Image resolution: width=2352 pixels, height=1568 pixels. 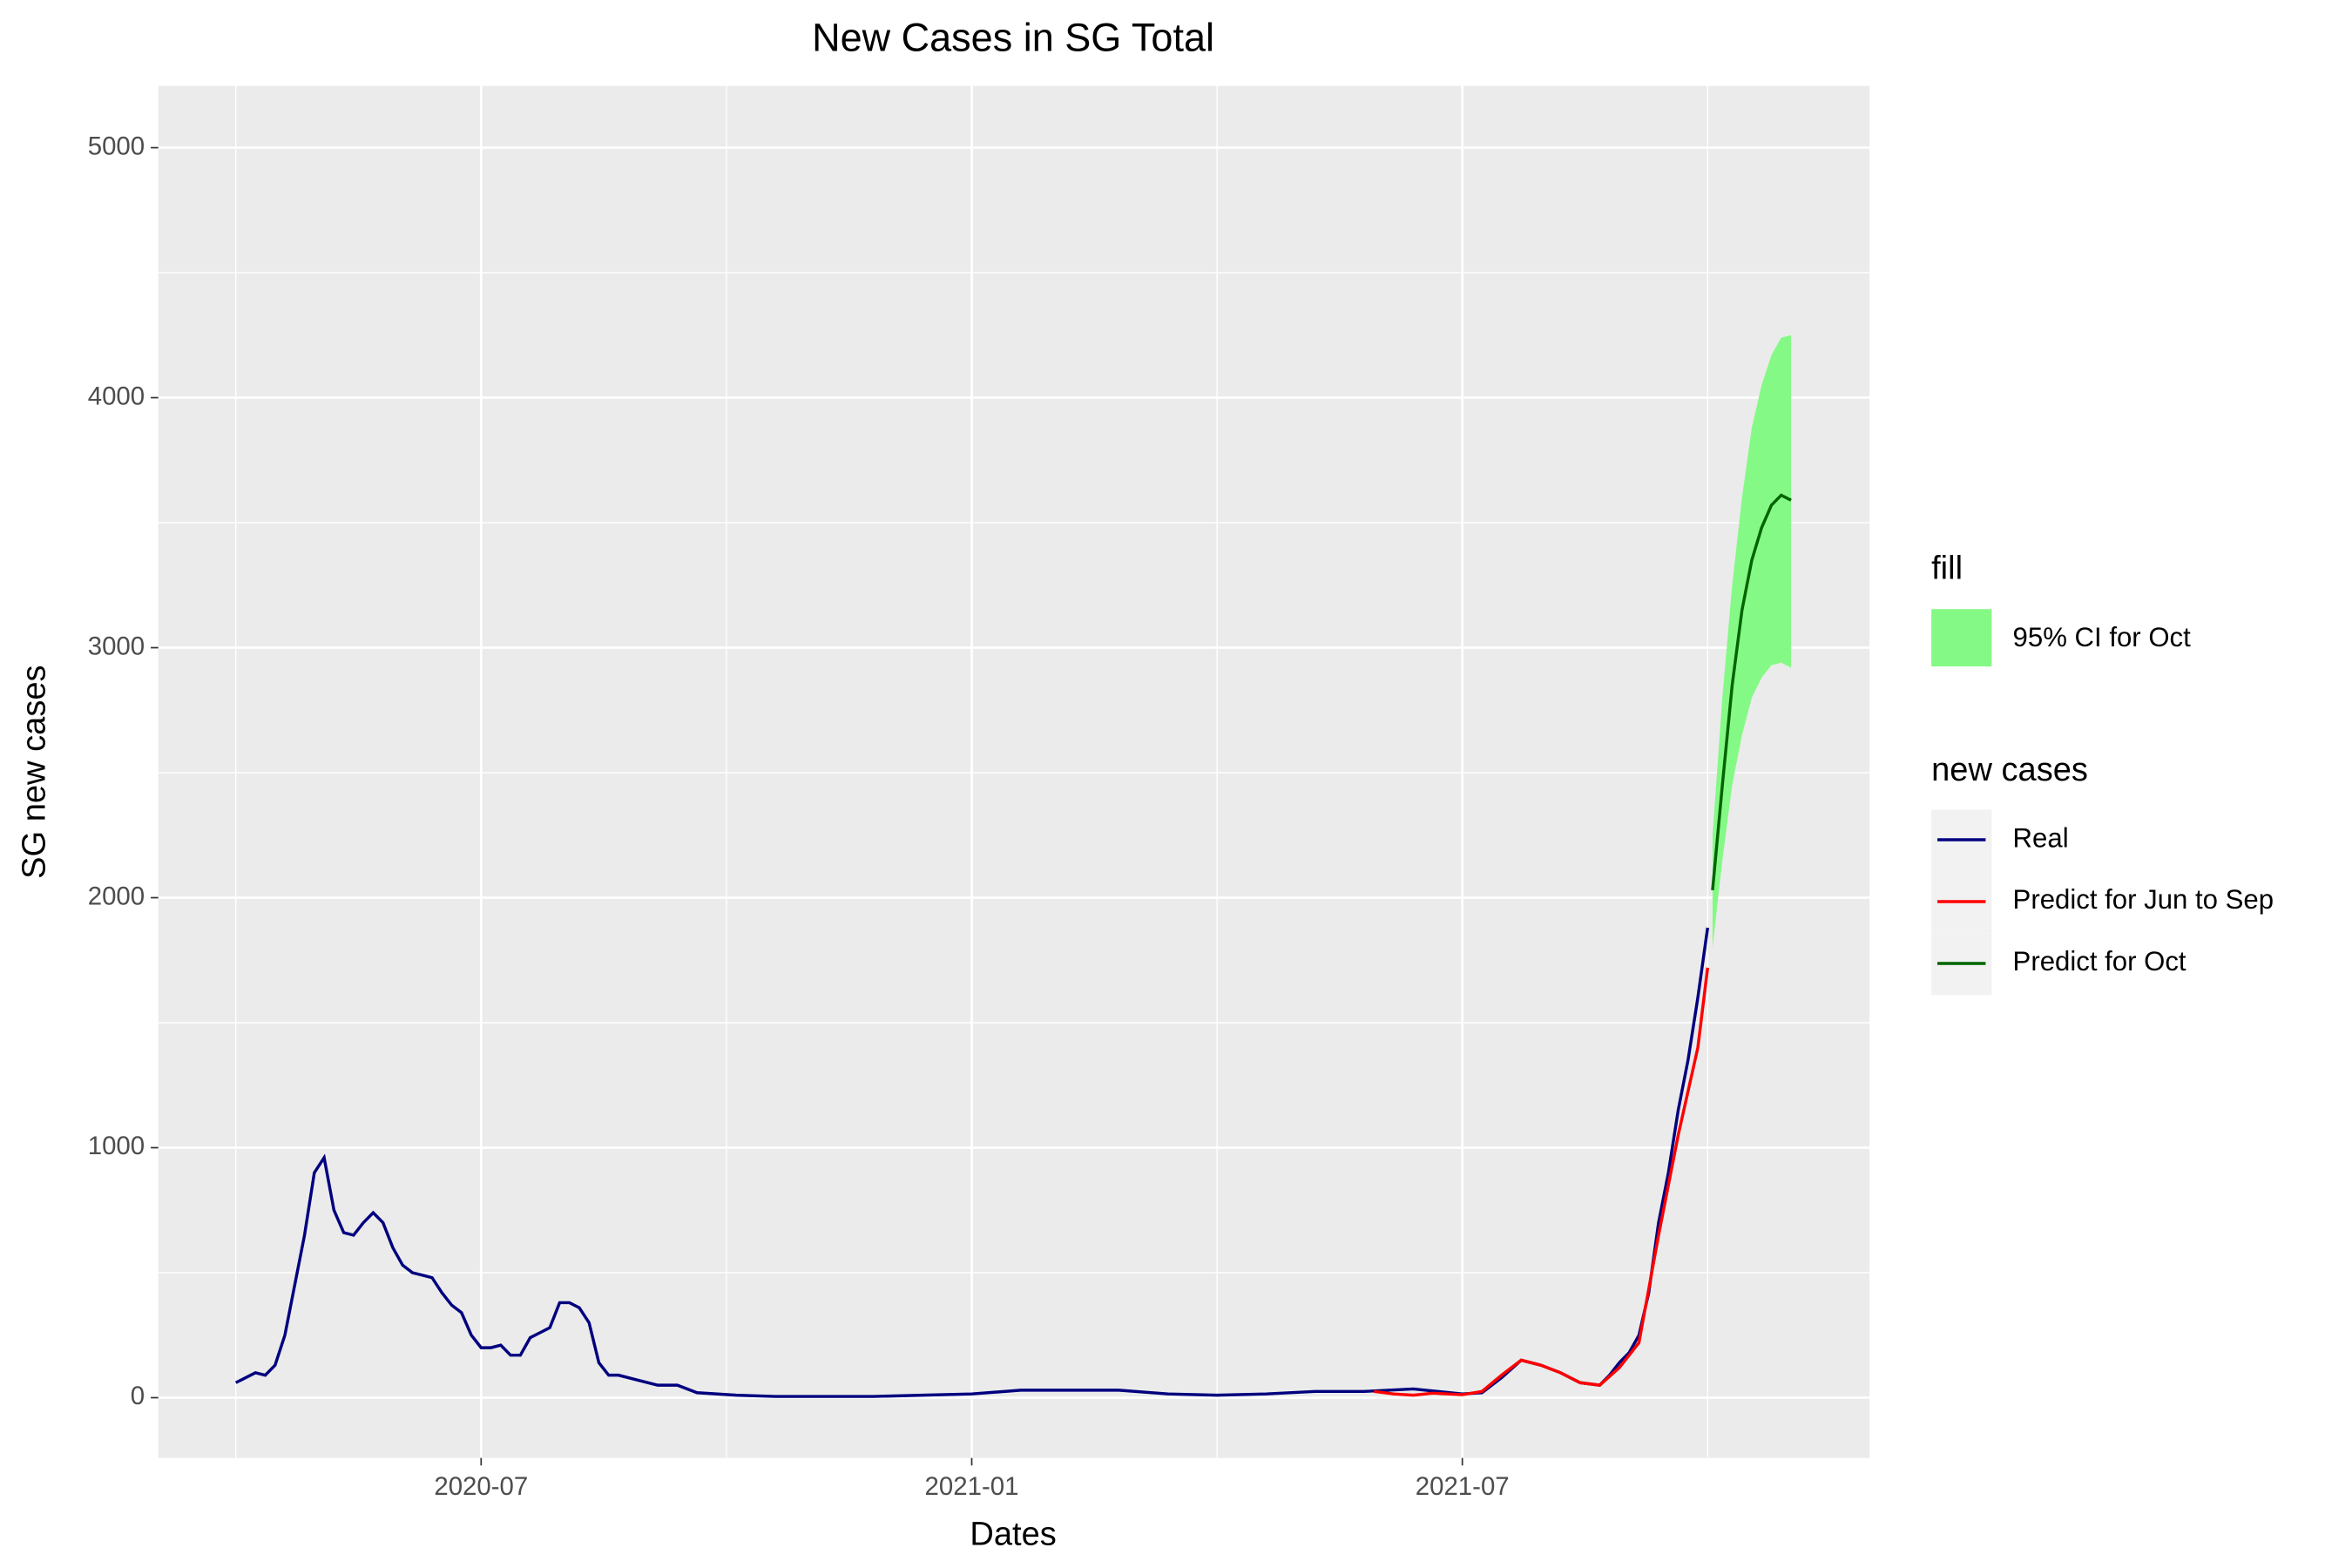 What do you see at coordinates (1961, 638) in the screenshot?
I see `legend-key` at bounding box center [1961, 638].